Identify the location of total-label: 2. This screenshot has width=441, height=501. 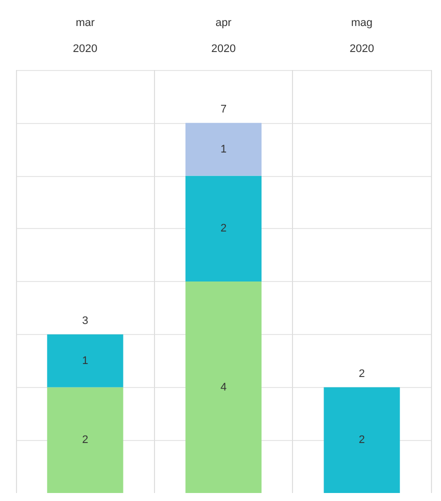
(361, 374).